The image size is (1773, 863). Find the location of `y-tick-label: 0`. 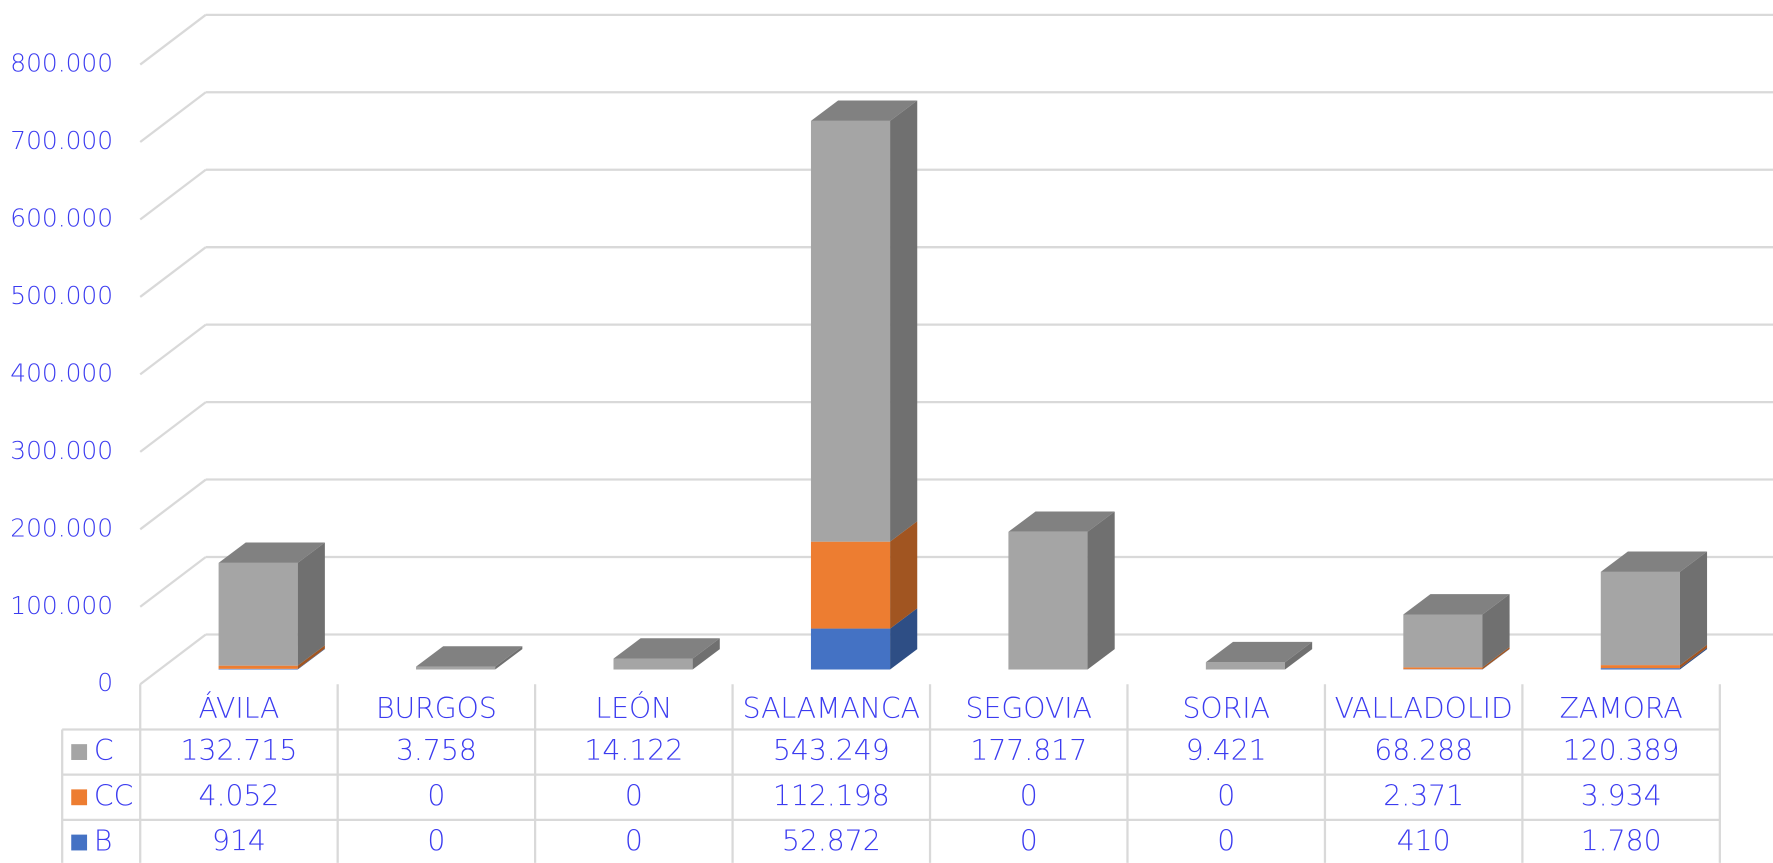

y-tick-label: 0 is located at coordinates (105, 682).